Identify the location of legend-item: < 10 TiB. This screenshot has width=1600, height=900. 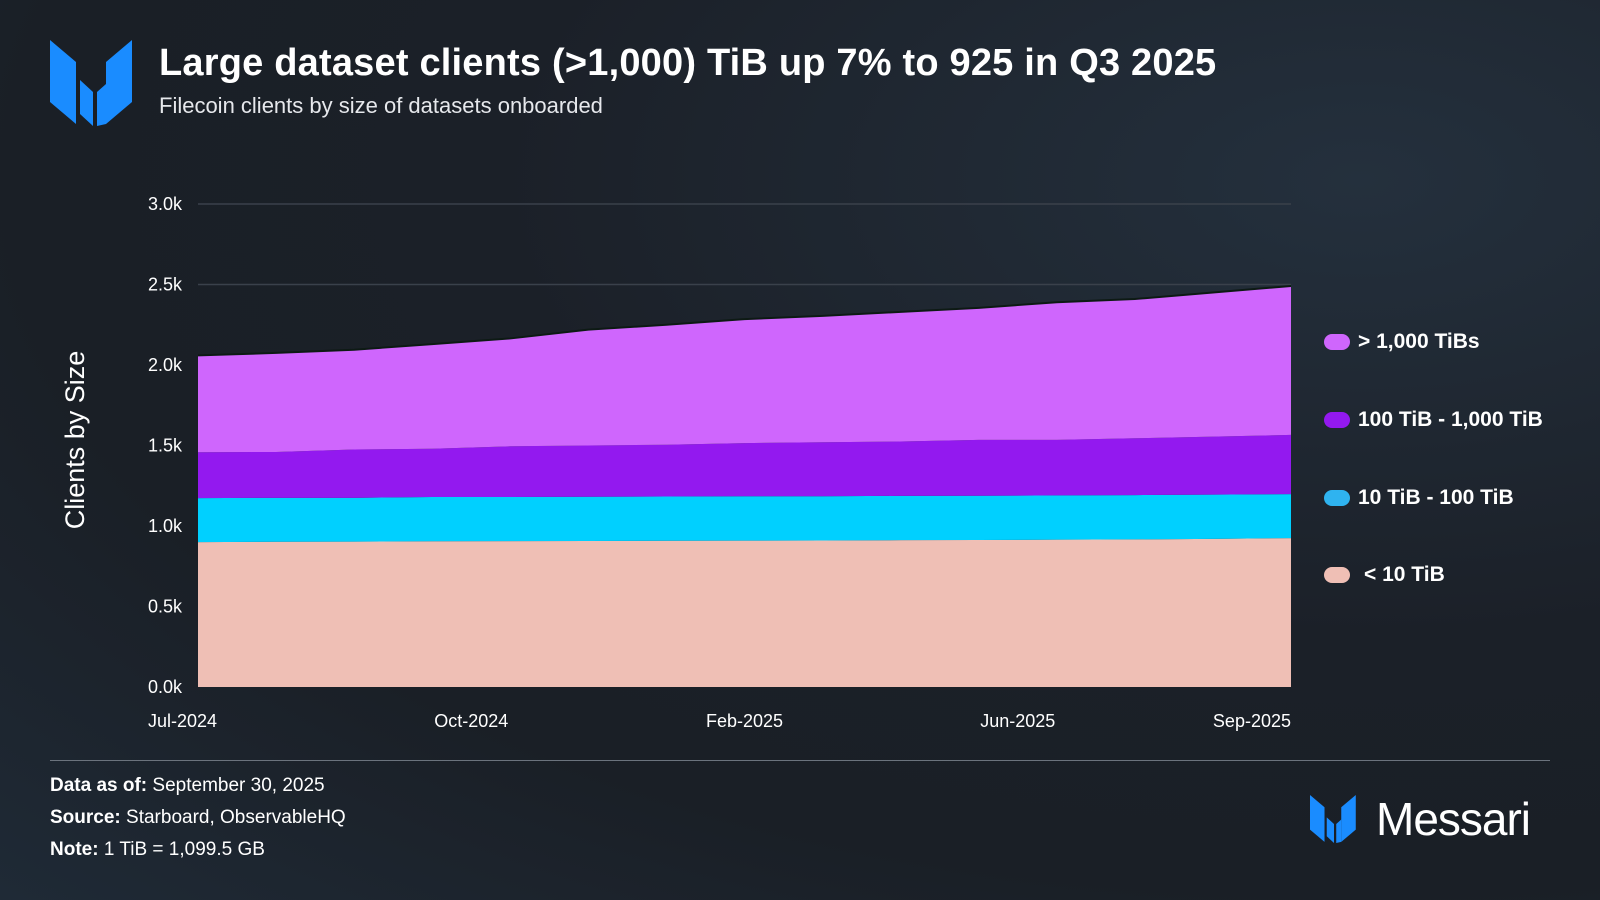
(1384, 575).